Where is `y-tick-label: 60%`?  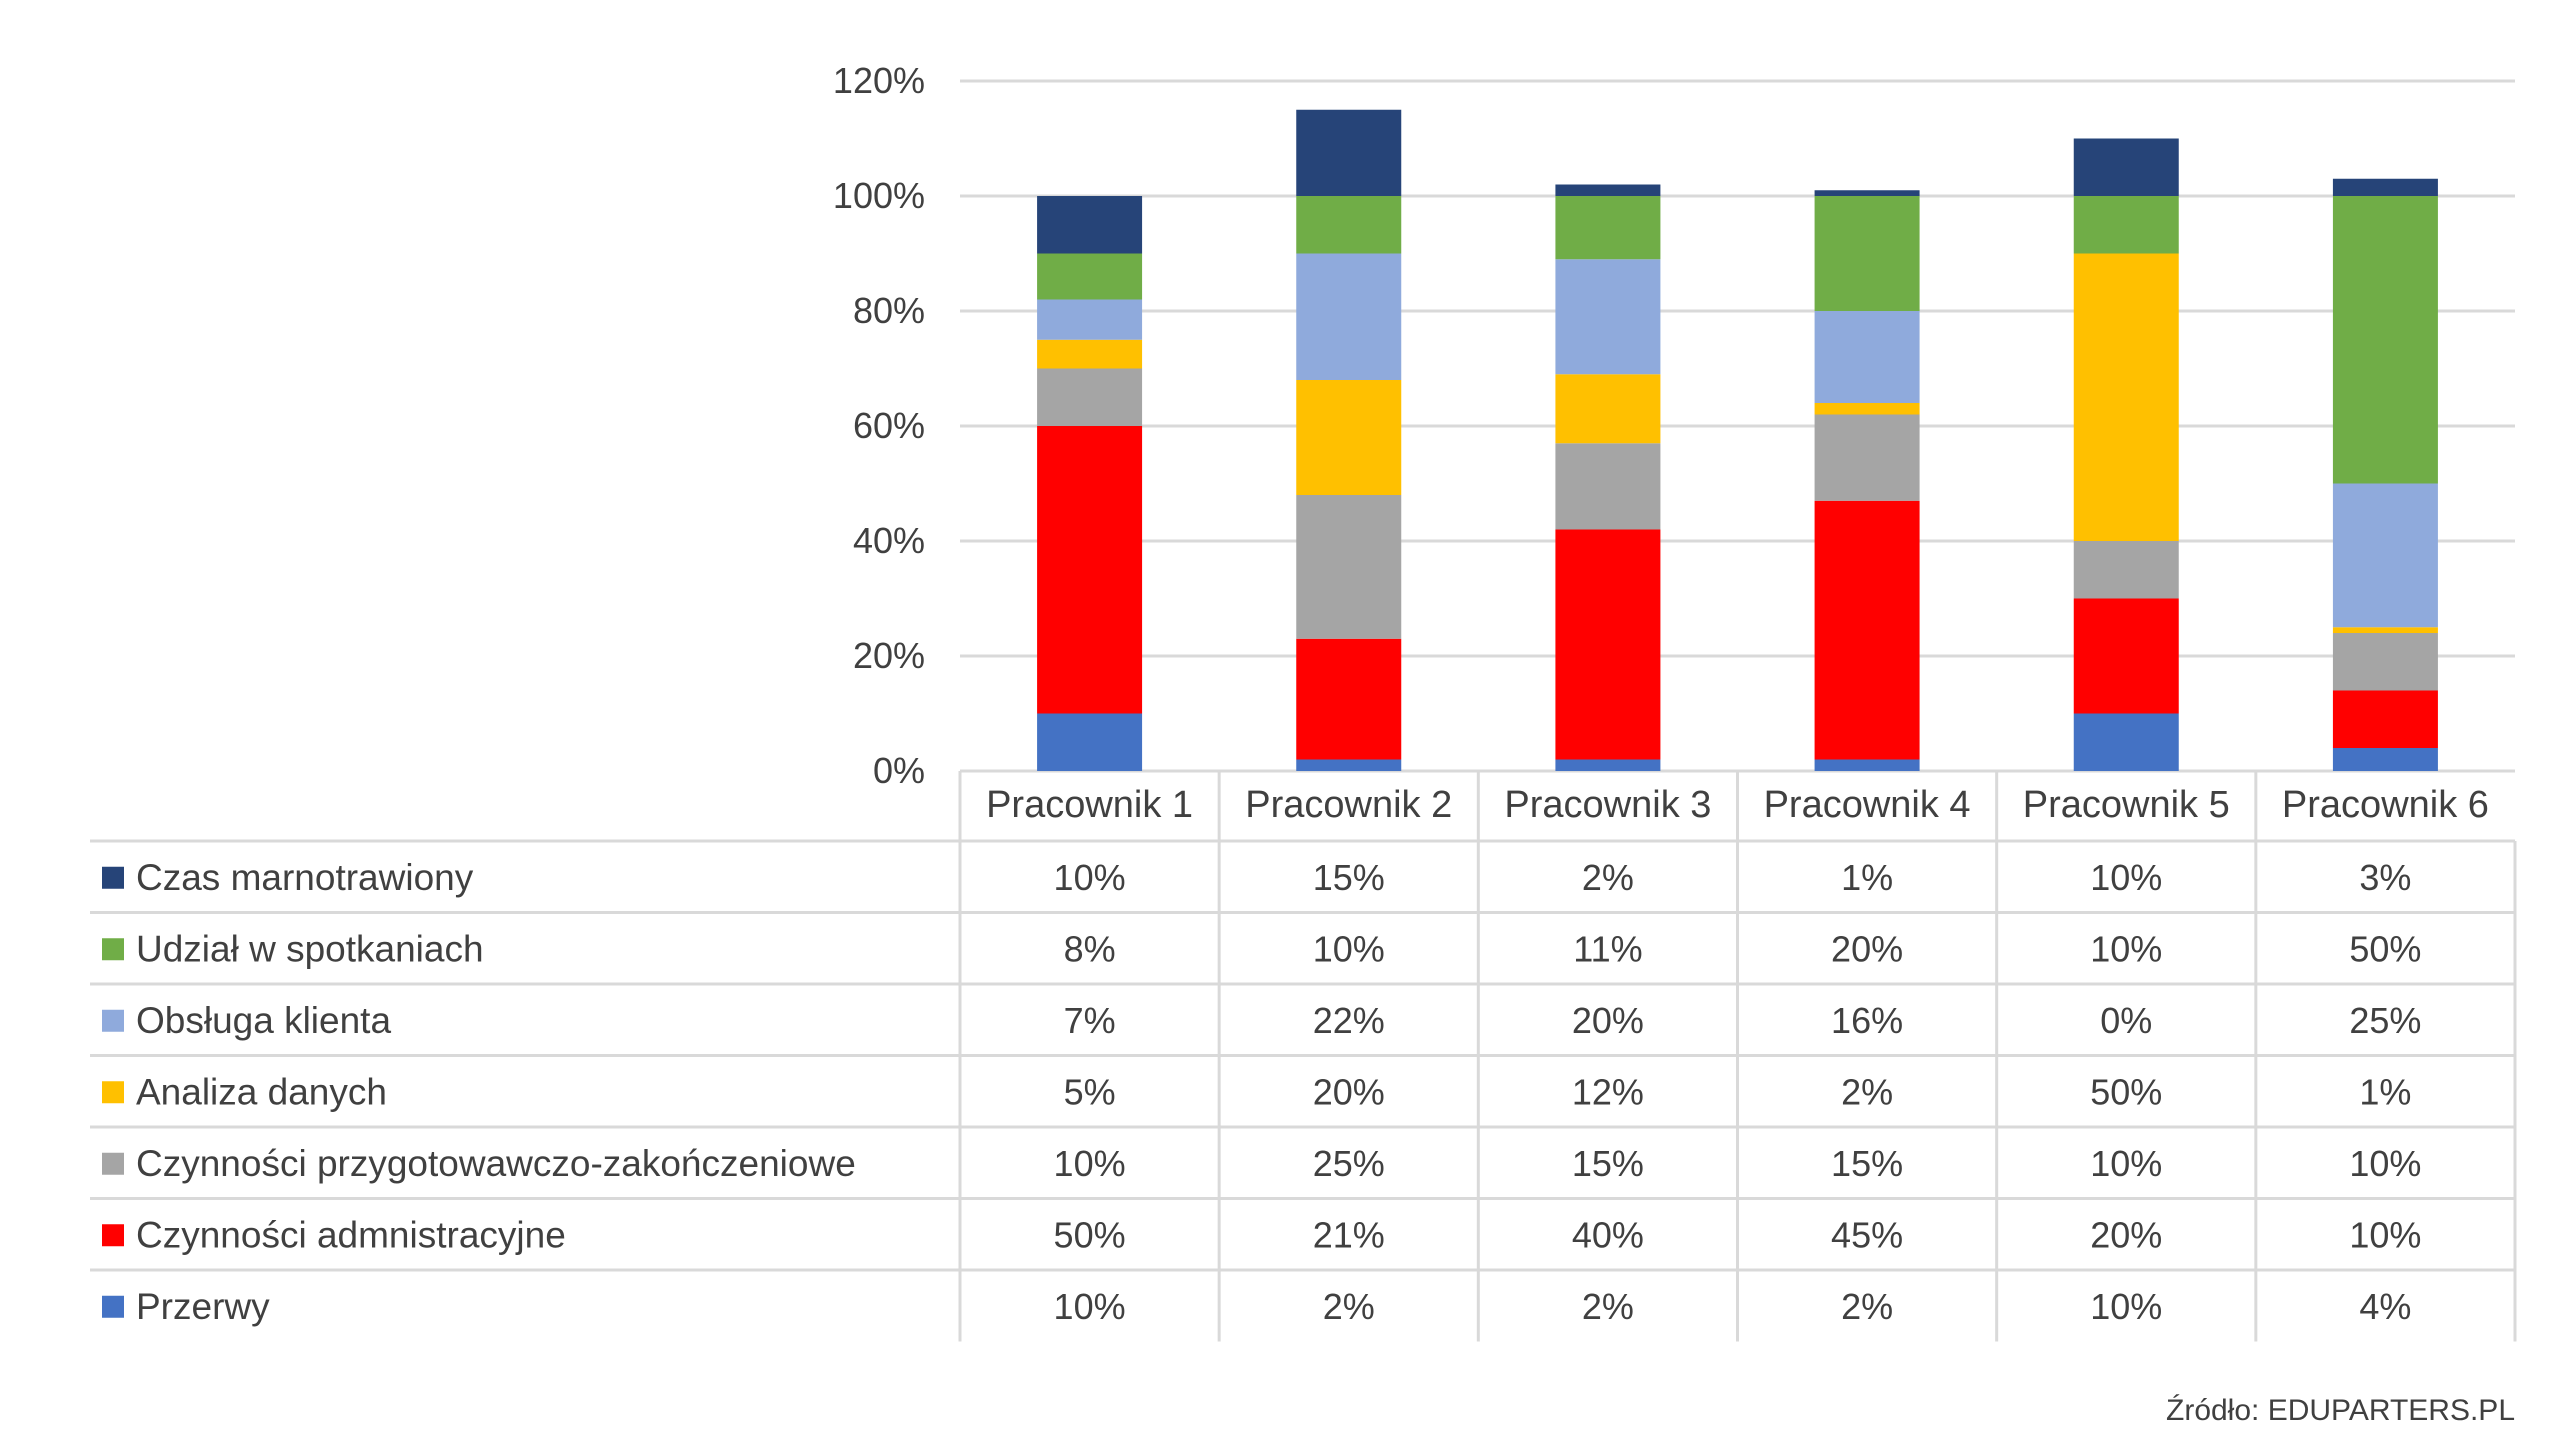
y-tick-label: 60% is located at coordinates (889, 425).